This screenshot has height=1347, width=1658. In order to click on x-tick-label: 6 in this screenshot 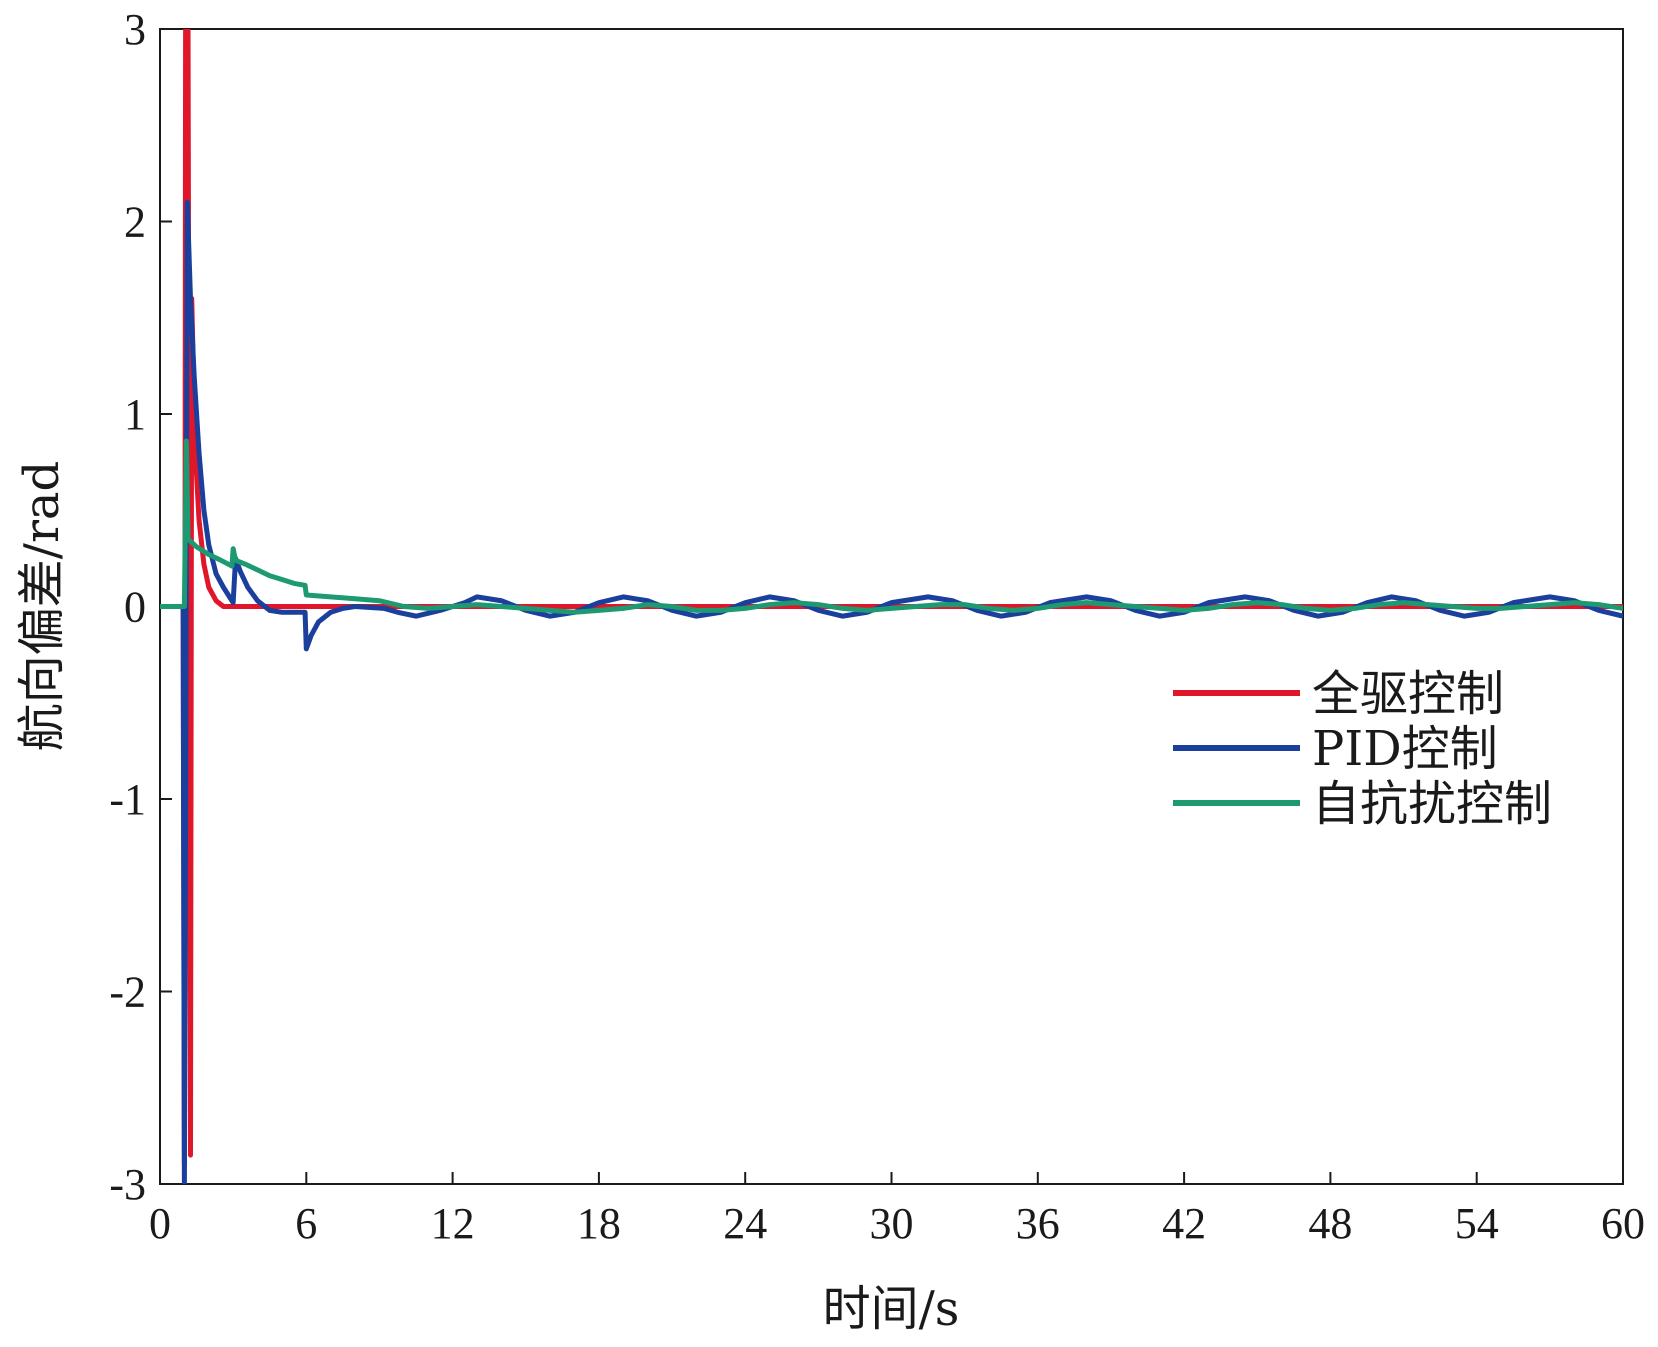, I will do `click(306, 1223)`.